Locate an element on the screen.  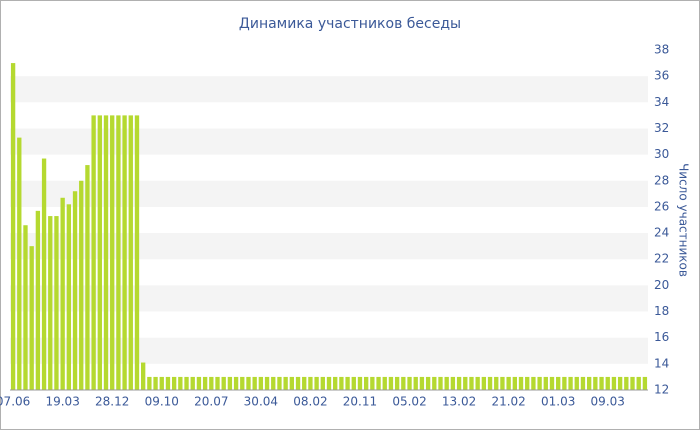
x-tick-label: 09.10 is located at coordinates (162, 402).